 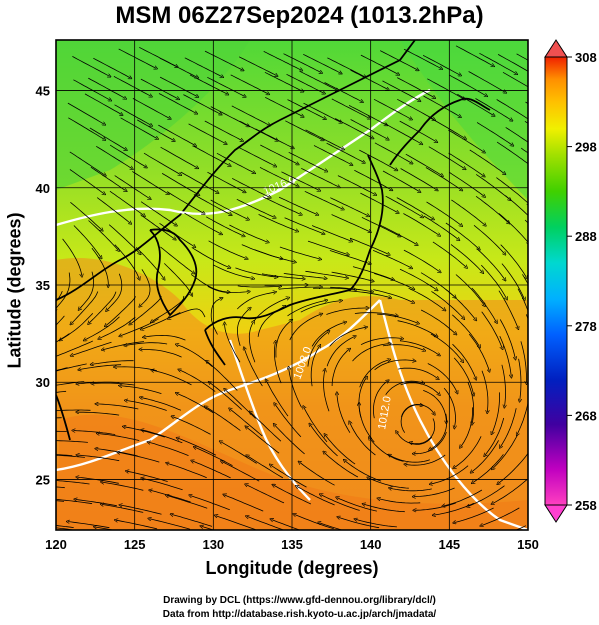 I want to click on colorbar-tick-label: 278, so click(x=586, y=326).